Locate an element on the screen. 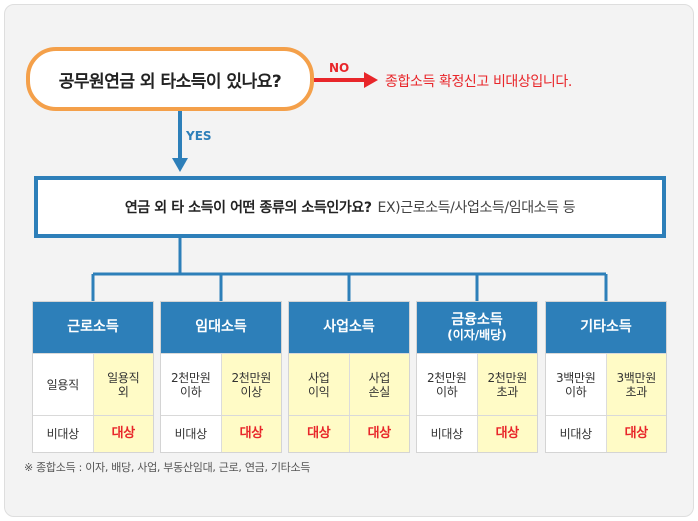 The width and height of the screenshot is (698, 521). column-header: 기타소득 is located at coordinates (606, 327).